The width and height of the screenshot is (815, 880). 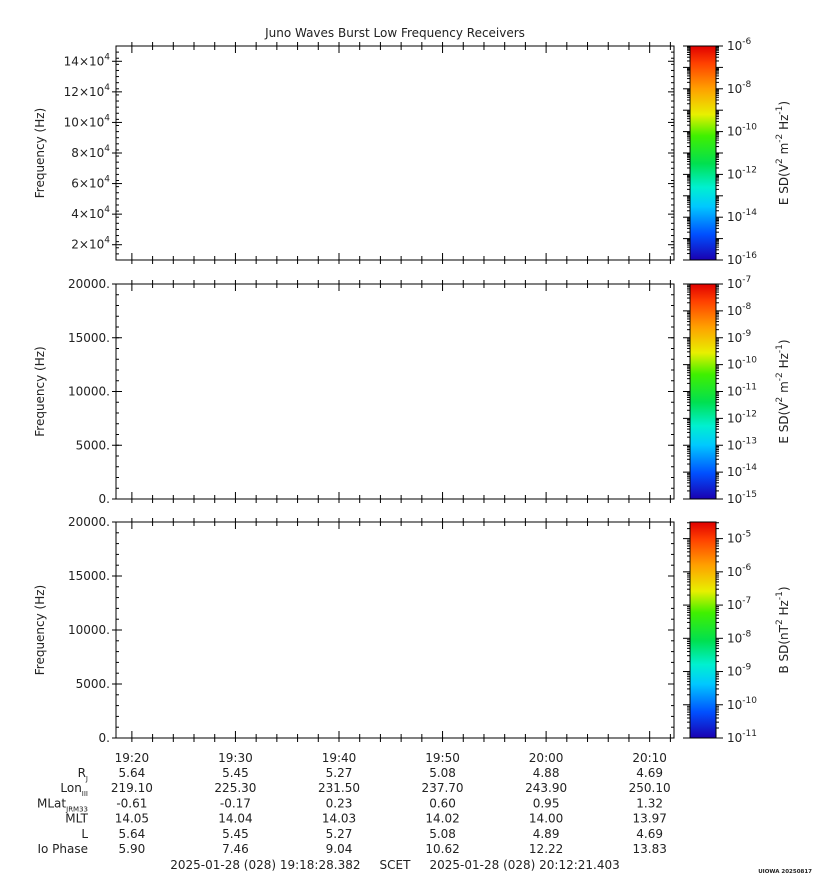 What do you see at coordinates (442, 849) in the screenshot?
I see `ephemeris-value: 10.62` at bounding box center [442, 849].